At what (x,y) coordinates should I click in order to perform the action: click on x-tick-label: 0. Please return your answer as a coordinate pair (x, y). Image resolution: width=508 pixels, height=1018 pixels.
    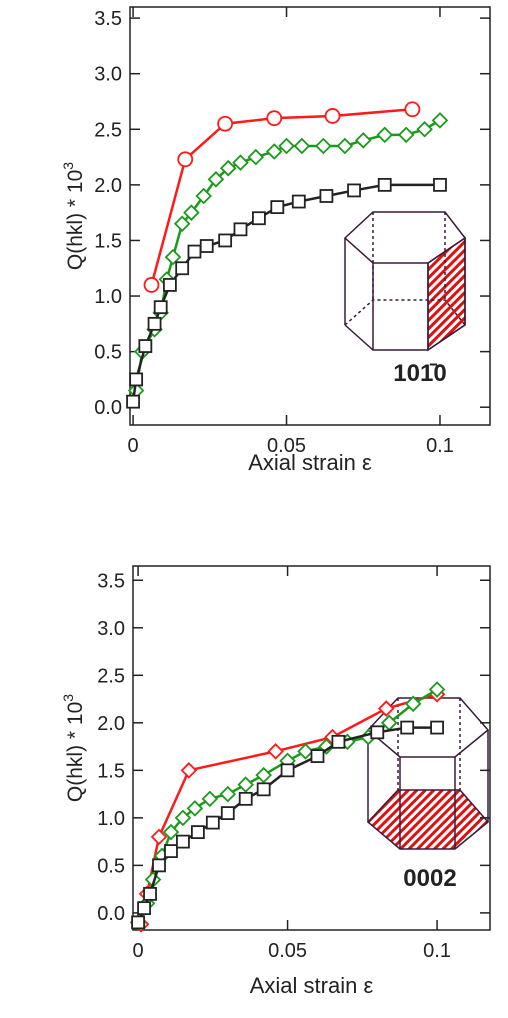
    Looking at the image, I should click on (133, 446).